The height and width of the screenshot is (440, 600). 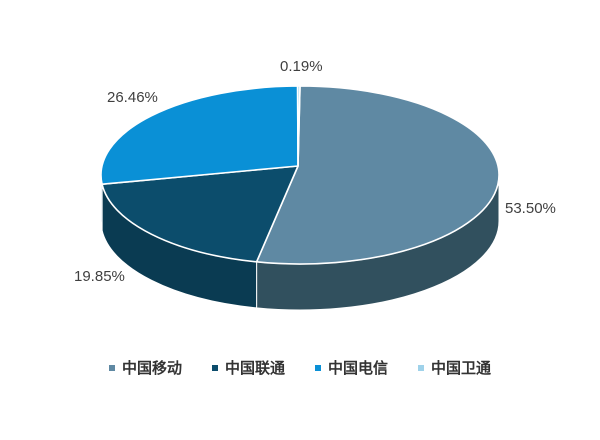 I want to click on value-label-china-satcom: 0.19%, so click(x=301, y=66).